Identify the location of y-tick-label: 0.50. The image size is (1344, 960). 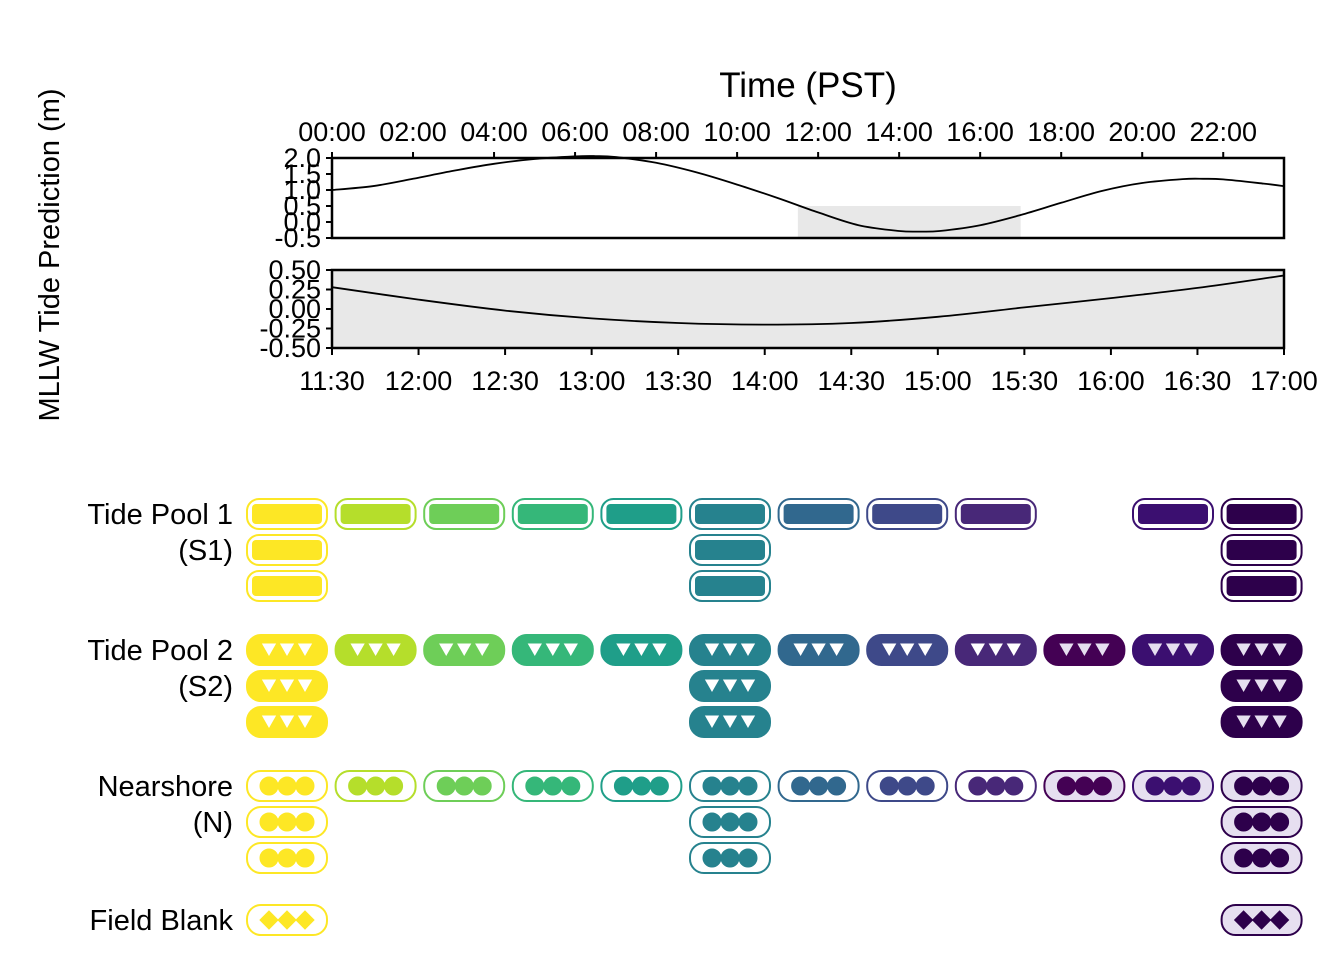
(294, 270).